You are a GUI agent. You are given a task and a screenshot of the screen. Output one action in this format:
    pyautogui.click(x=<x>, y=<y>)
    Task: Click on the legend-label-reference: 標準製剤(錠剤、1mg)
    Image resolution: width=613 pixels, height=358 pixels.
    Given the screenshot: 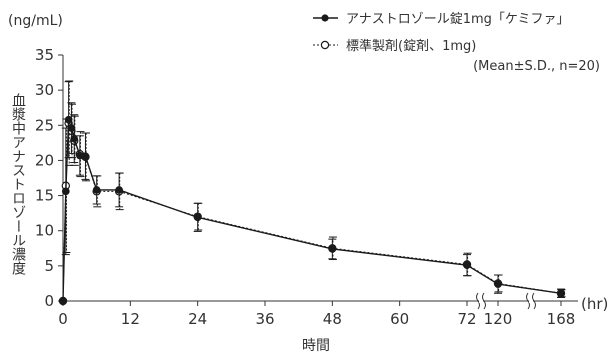 What is the action you would take?
    pyautogui.click(x=411, y=46)
    